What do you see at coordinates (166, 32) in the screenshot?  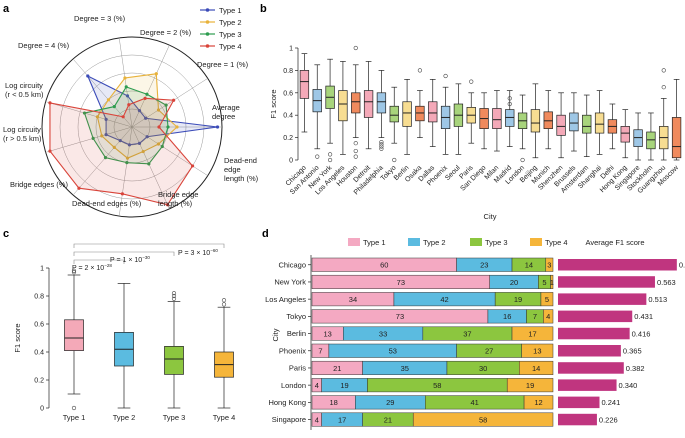 I see `radar-axis-label: Degree = 2 (%)` at bounding box center [166, 32].